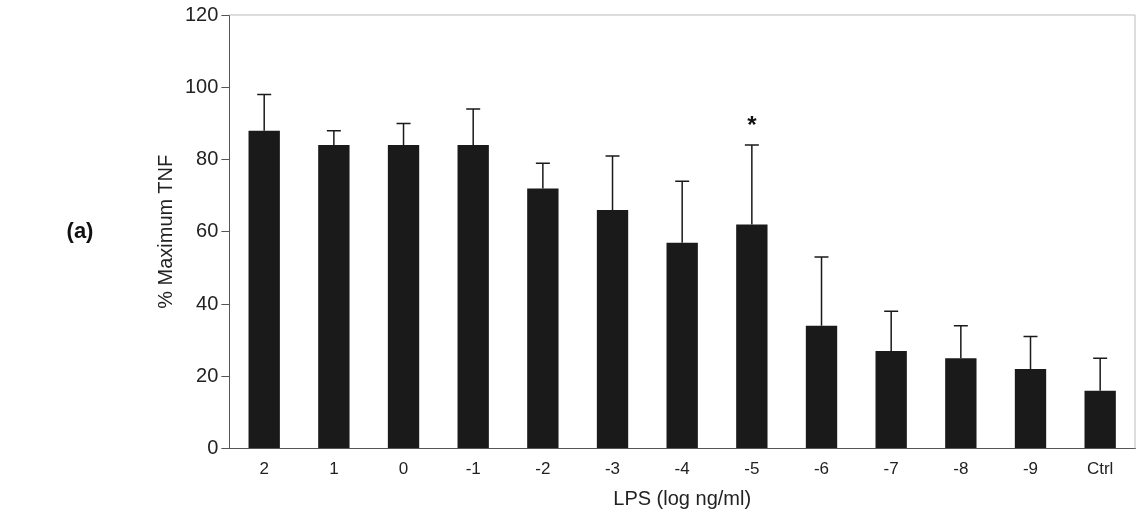 The image size is (1141, 521). What do you see at coordinates (1100, 469) in the screenshot?
I see `x-tick-label: Ctrl` at bounding box center [1100, 469].